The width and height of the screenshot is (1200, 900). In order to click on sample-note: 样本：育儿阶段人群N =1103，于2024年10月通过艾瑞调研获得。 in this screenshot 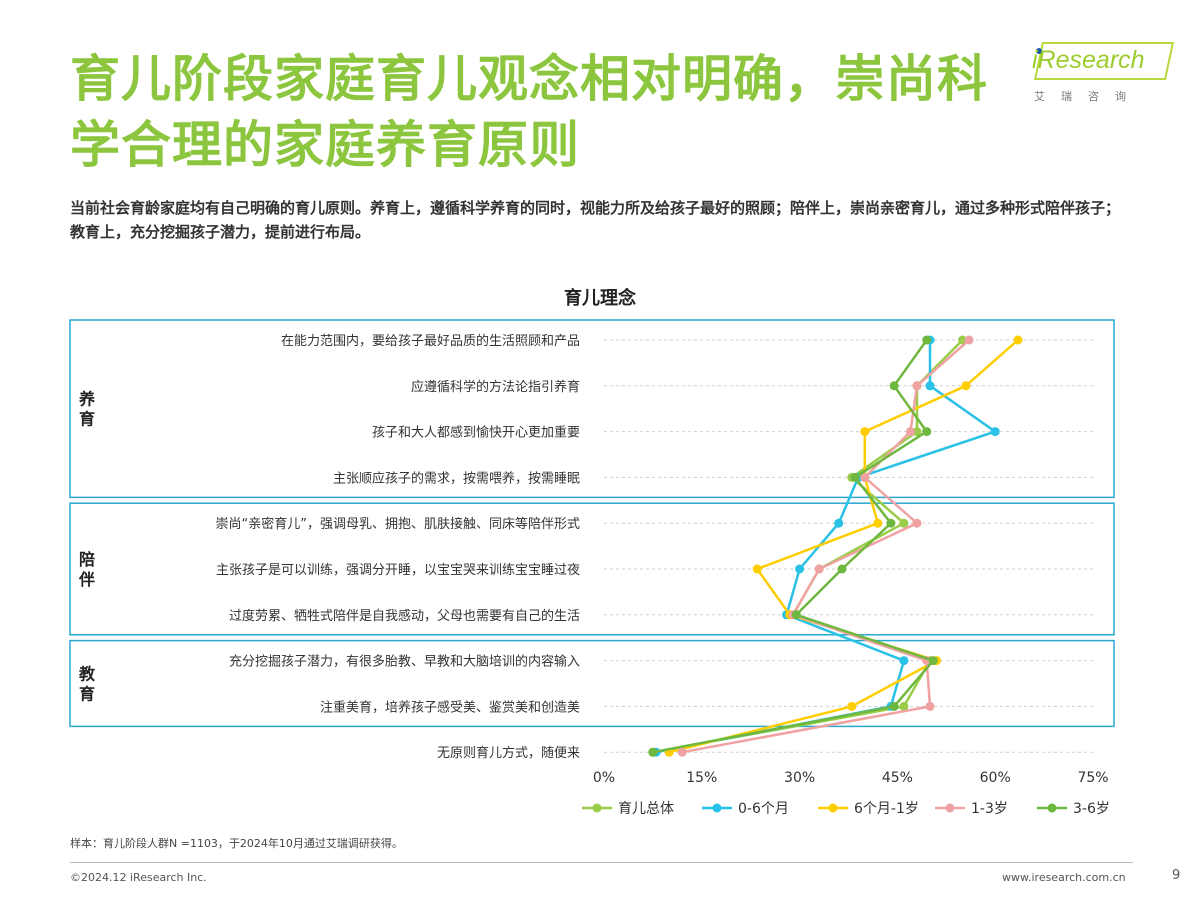, I will do `click(236, 843)`.